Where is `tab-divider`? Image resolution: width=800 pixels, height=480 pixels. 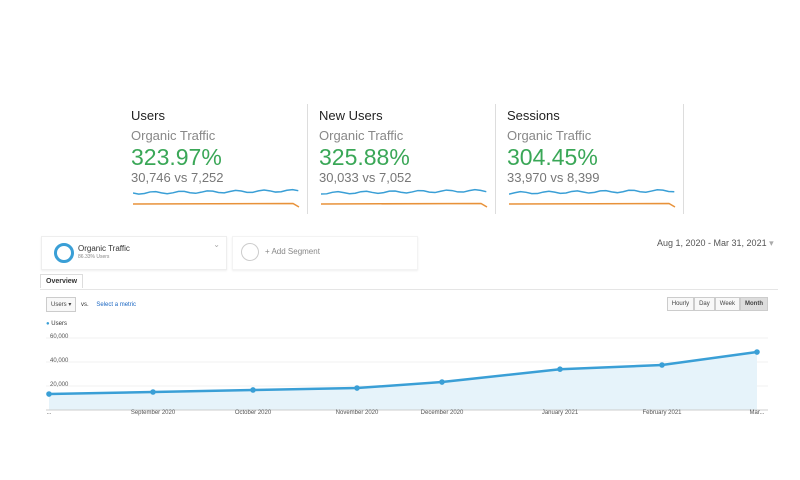 tab-divider is located at coordinates (409, 289).